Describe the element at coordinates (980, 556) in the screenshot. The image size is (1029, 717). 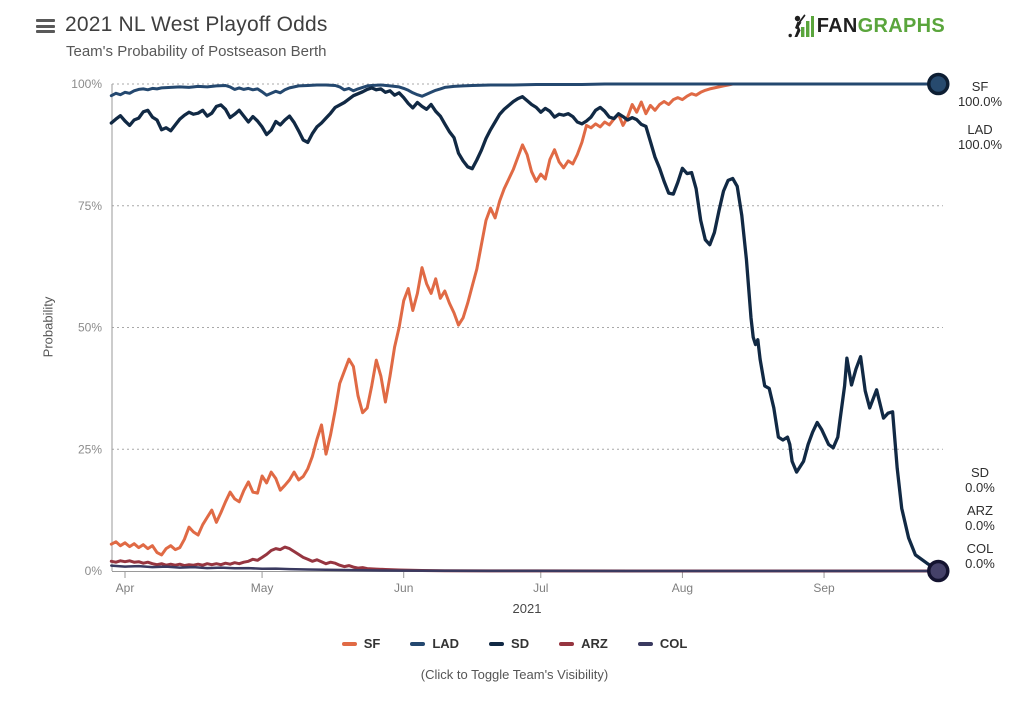
I see `end-label-col: COL 0.0%` at that location.